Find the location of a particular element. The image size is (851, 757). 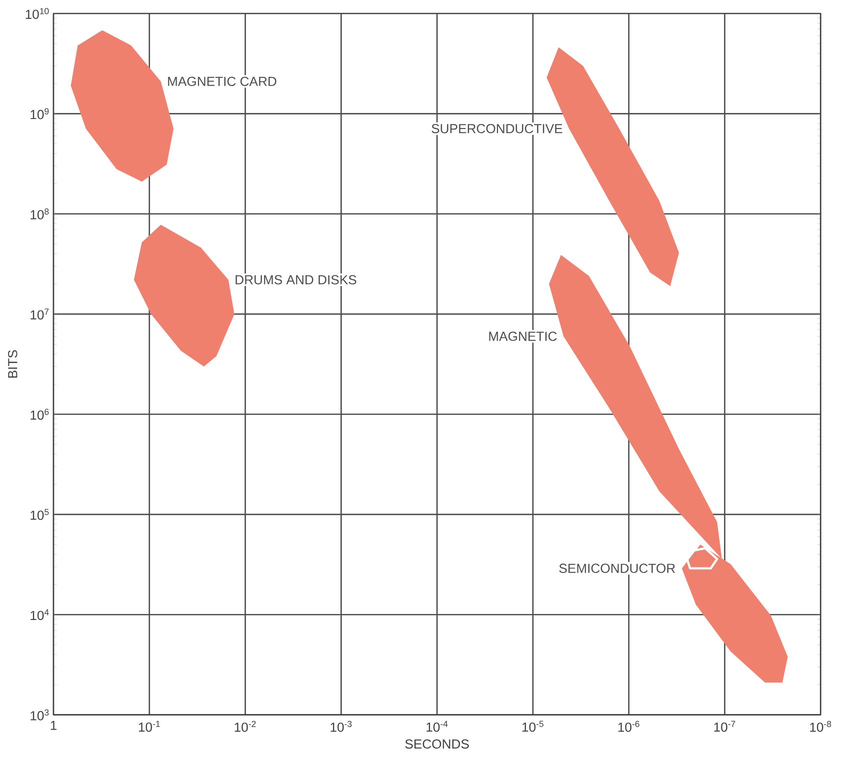

x-tick-label: 1 is located at coordinates (53, 725).